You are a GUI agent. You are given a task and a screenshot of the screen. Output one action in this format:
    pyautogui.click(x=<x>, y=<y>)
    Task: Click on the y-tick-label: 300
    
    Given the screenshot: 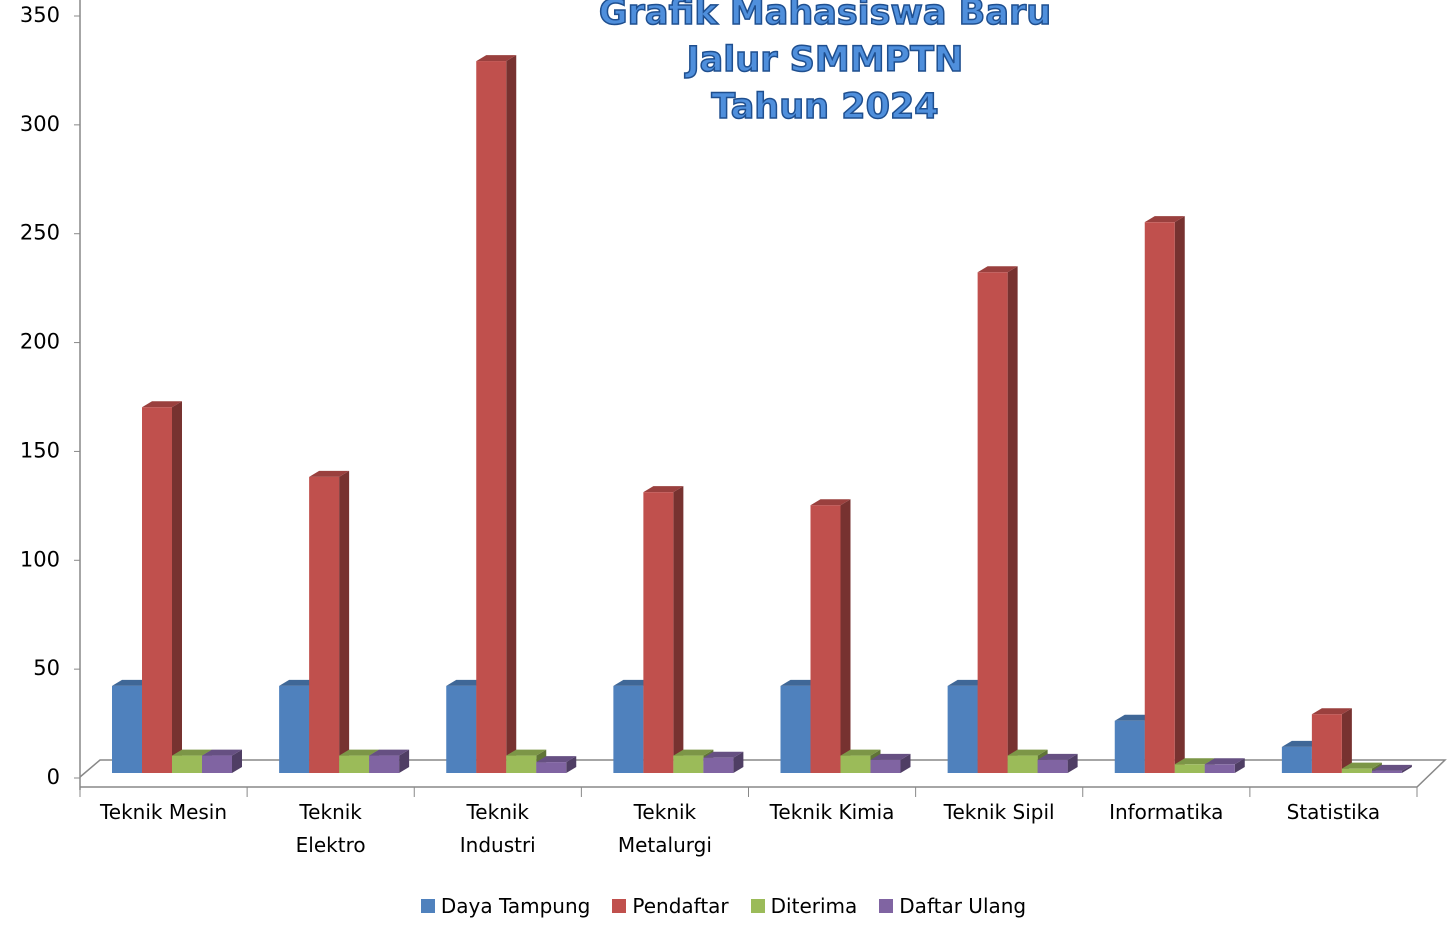 What is the action you would take?
    pyautogui.click(x=40, y=124)
    